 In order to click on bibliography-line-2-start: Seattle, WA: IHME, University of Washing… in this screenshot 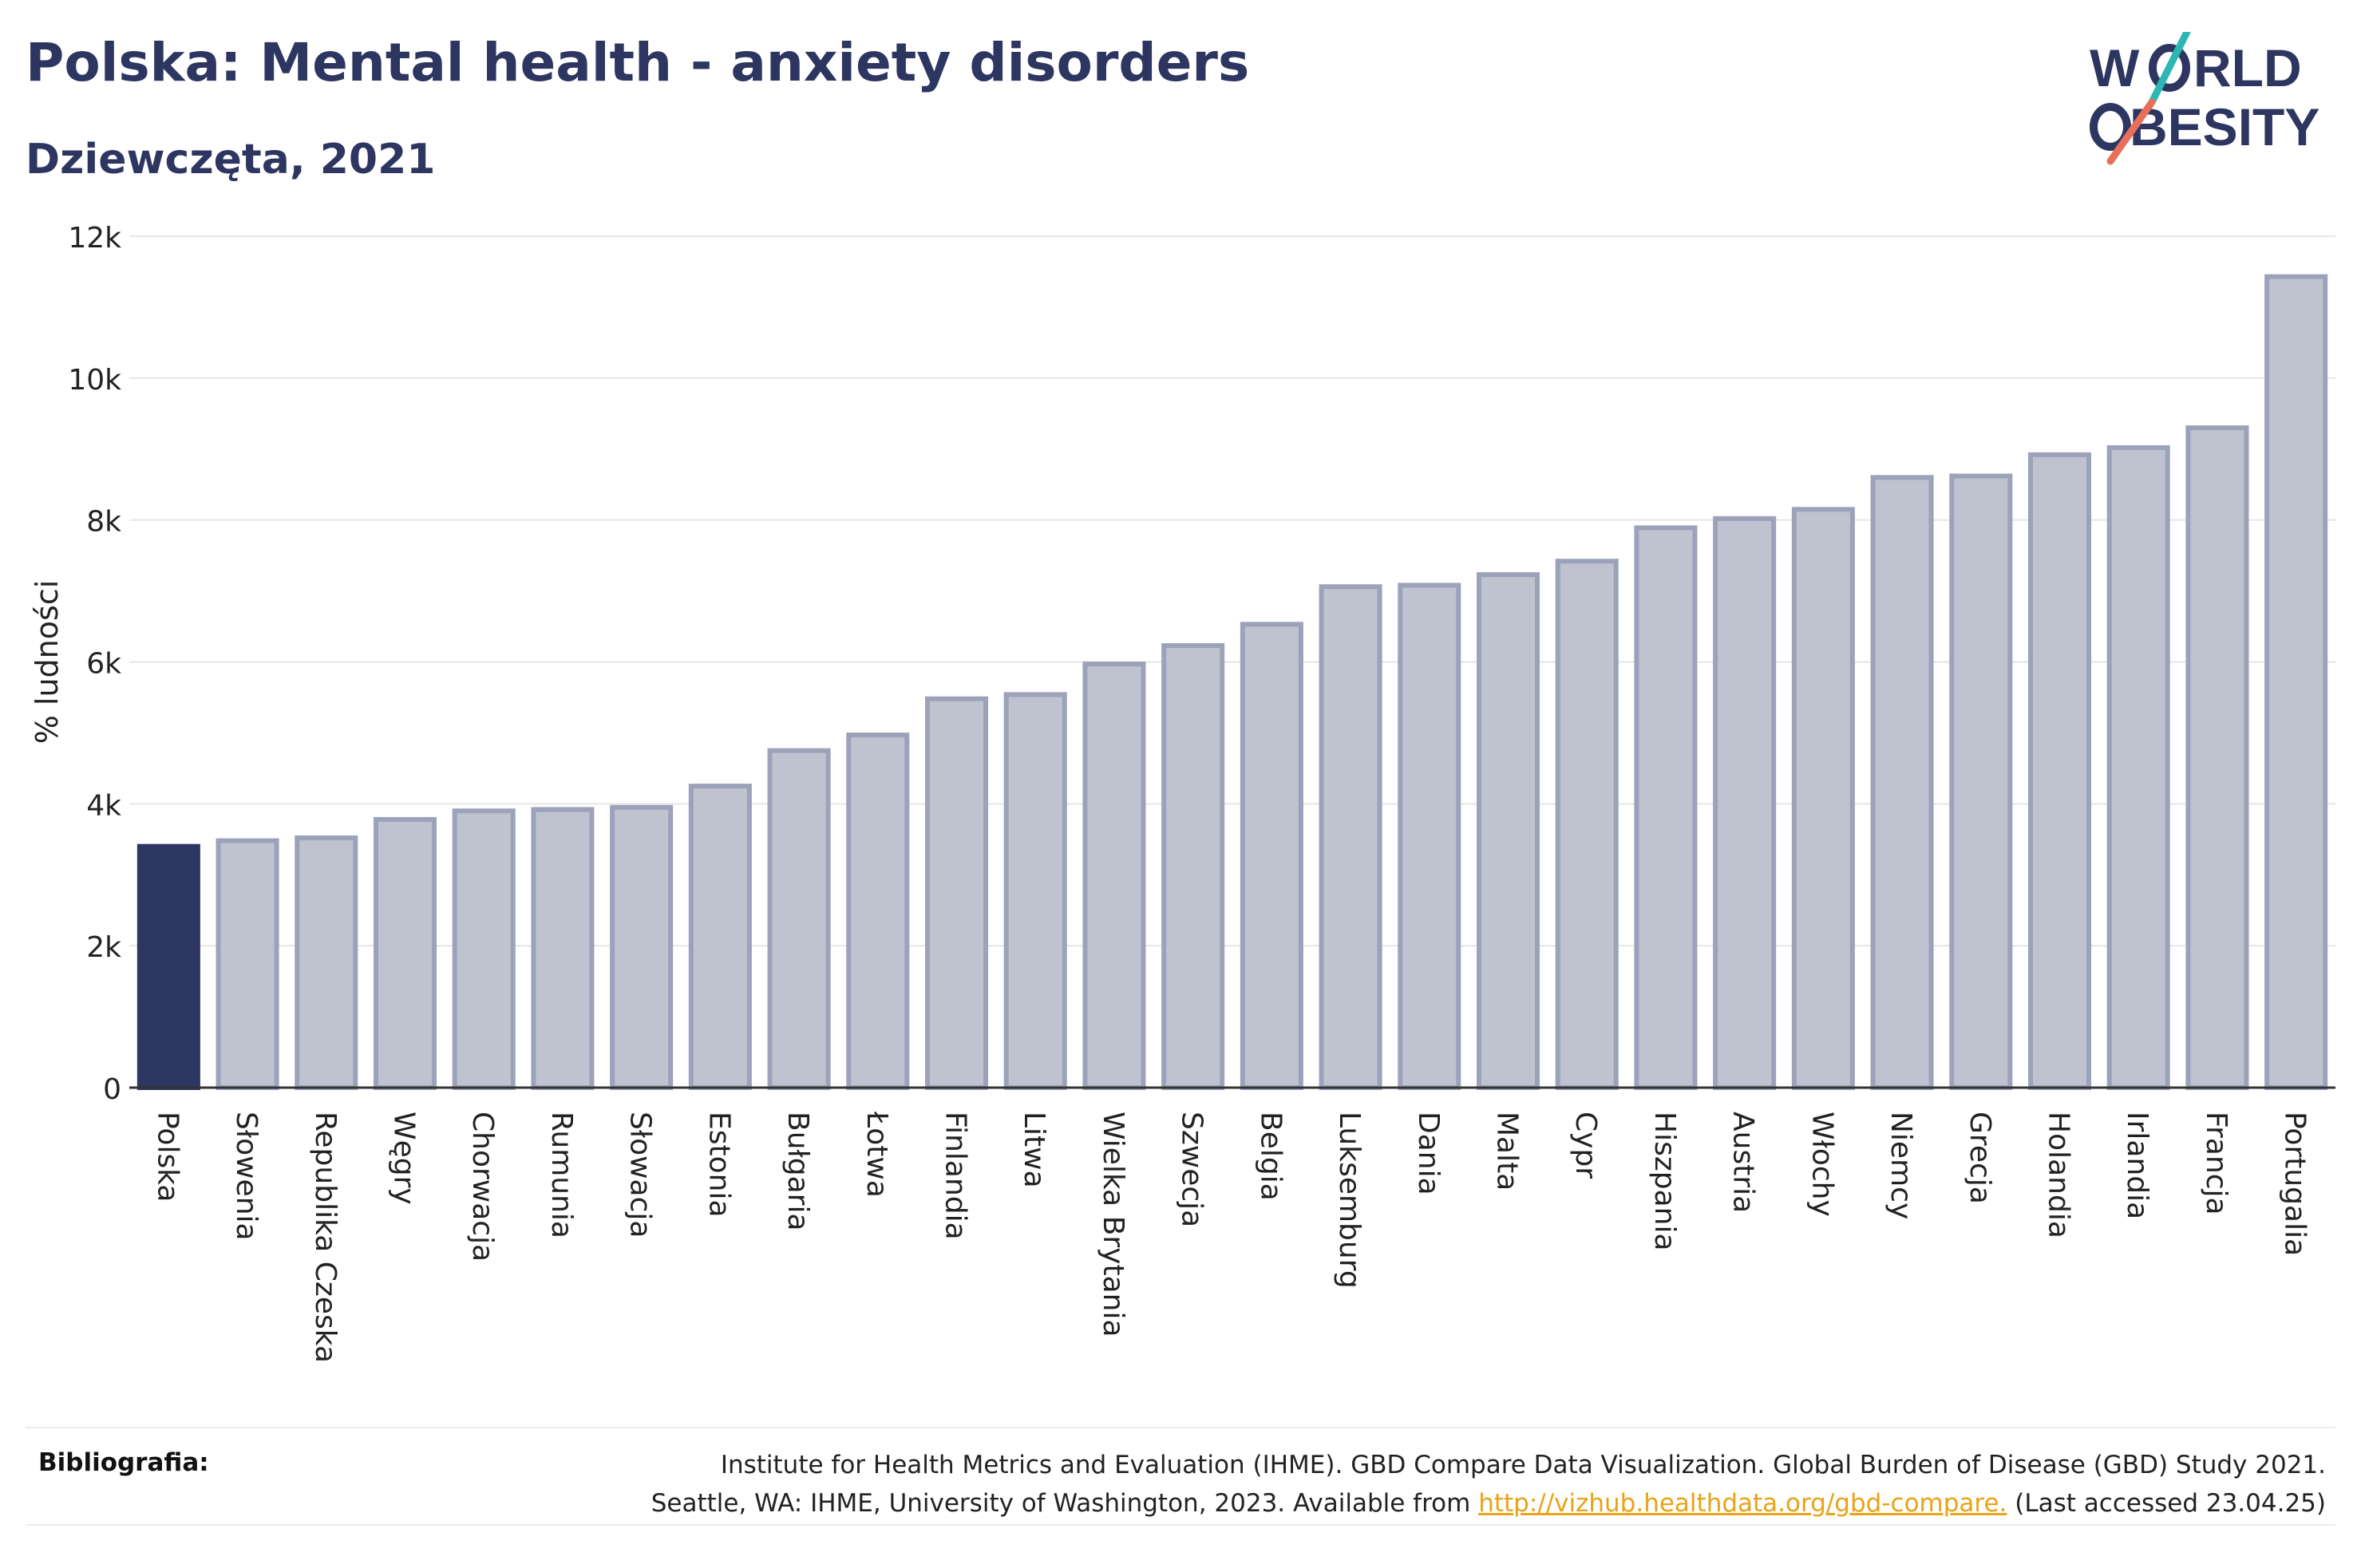, I will do `click(1065, 1503)`.